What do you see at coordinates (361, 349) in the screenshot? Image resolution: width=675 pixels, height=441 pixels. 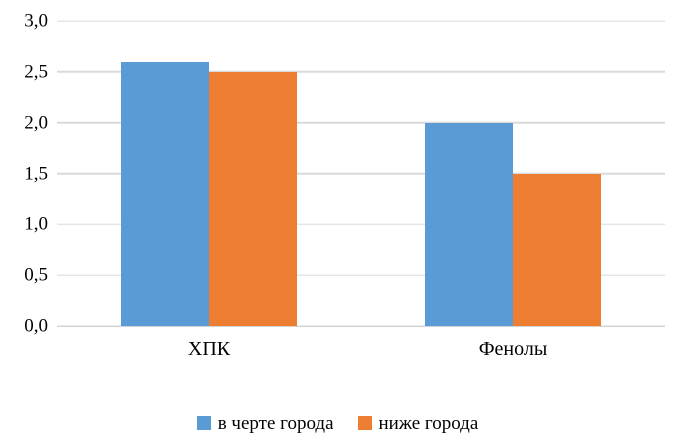 I see `x-axis-category-labels: ХПК Фенолы` at bounding box center [361, 349].